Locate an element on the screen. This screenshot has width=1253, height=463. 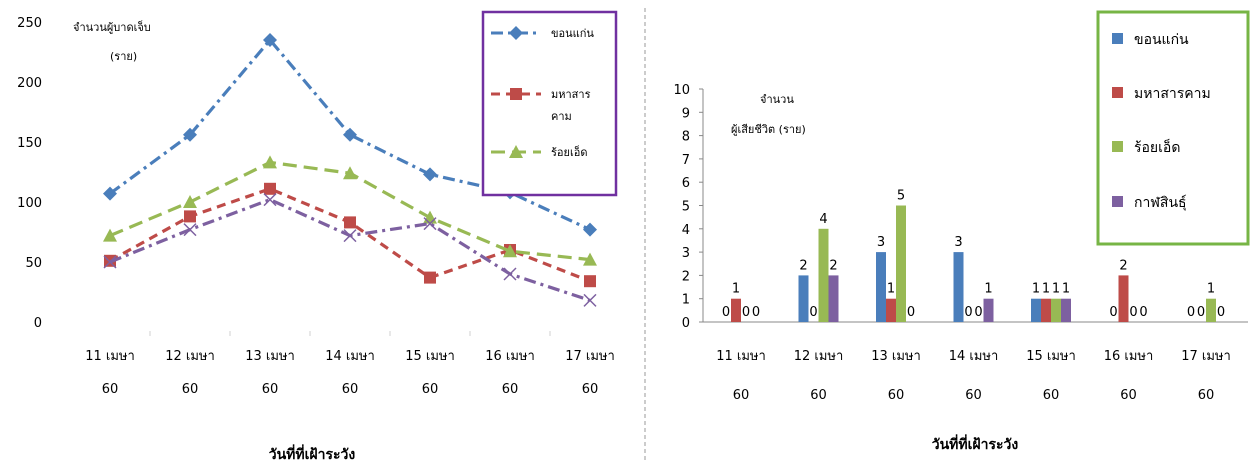
bar-chart-y-axis-title: จำนวนผู้เสียชีวิต (ราย) is located at coordinates (768, 114).